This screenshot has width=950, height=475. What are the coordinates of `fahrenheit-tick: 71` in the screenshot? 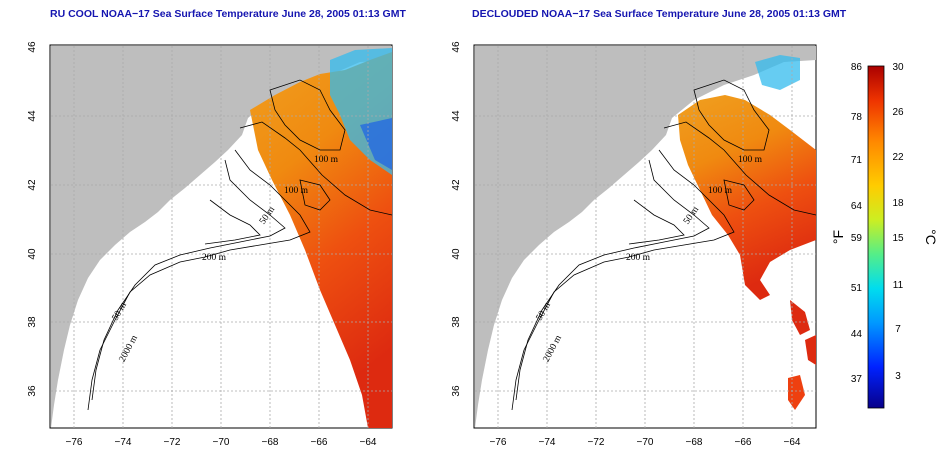 It's located at (857, 160).